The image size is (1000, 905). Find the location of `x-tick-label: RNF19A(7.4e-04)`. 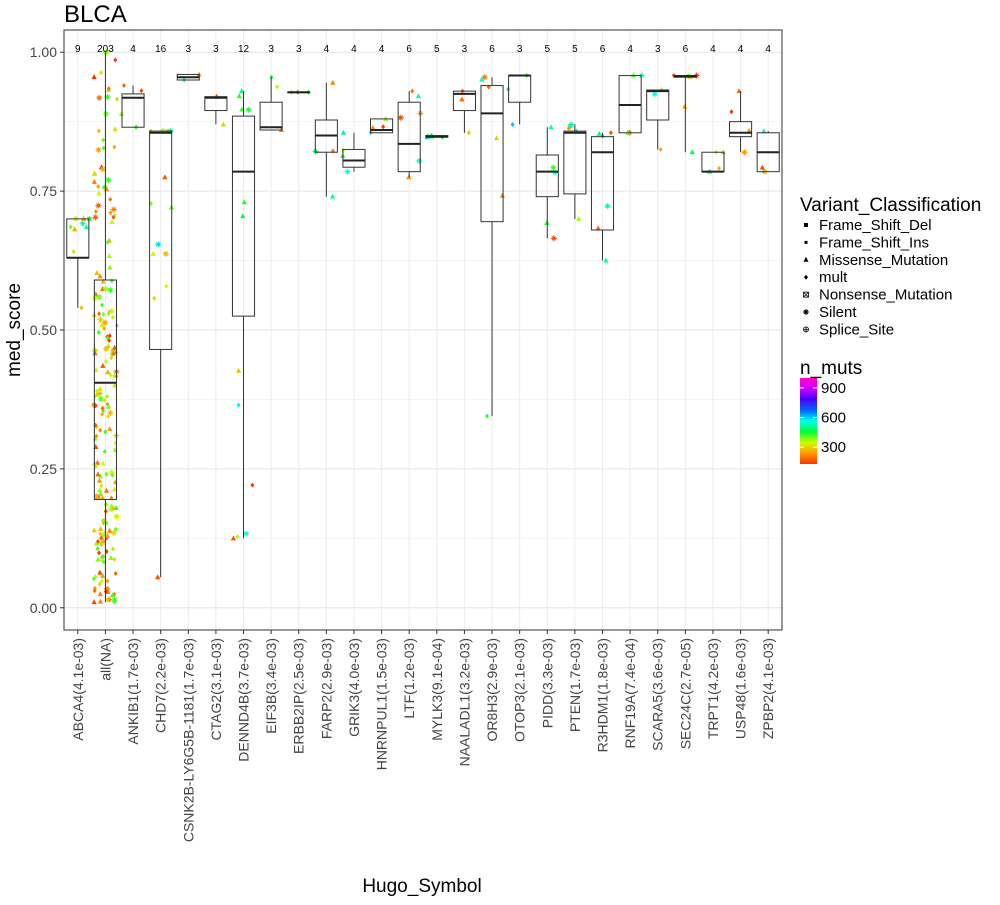

x-tick-label: RNF19A(7.4e-04) is located at coordinates (630, 693).